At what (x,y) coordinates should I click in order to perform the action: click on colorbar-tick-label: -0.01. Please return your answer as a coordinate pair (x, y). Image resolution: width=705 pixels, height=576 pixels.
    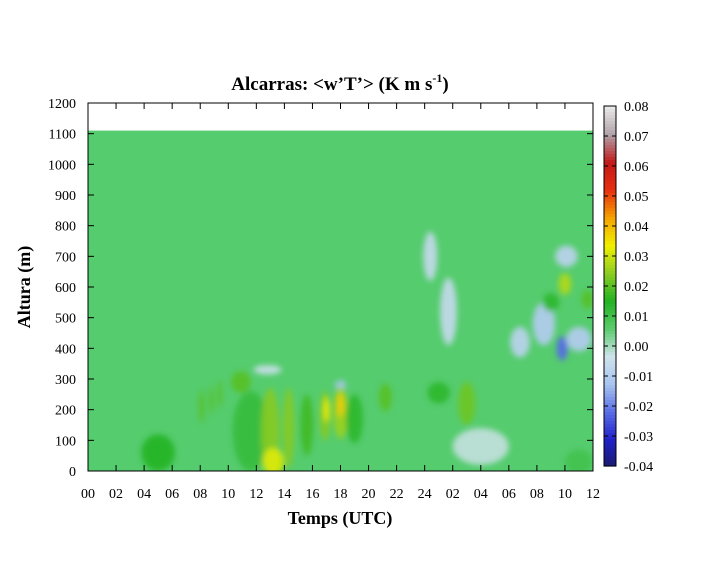
    Looking at the image, I should click on (638, 377).